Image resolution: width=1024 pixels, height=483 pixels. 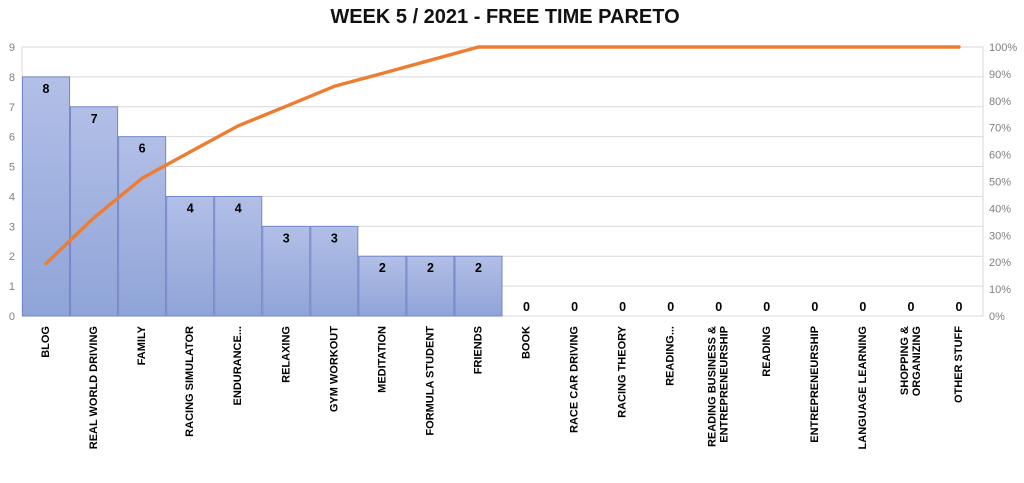 What do you see at coordinates (12, 78) in the screenshot?
I see `left-axis-tick: 8` at bounding box center [12, 78].